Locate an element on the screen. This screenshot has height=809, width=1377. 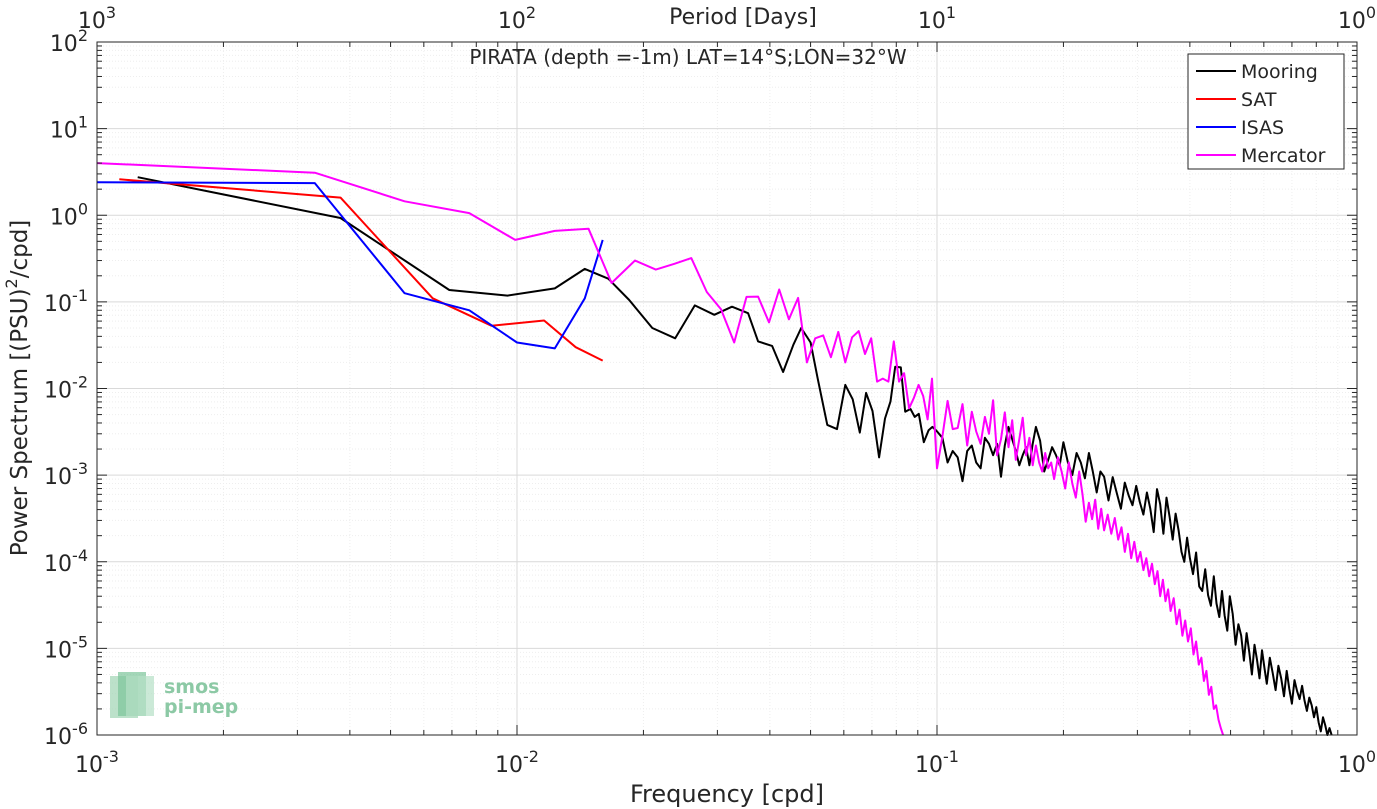
y-axis-label-sup: 2 is located at coordinates (11, 283).